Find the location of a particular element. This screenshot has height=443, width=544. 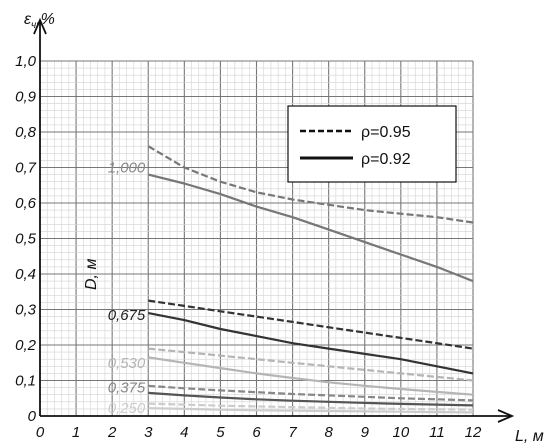

y-axis-arrow is located at coordinates (40, 26).